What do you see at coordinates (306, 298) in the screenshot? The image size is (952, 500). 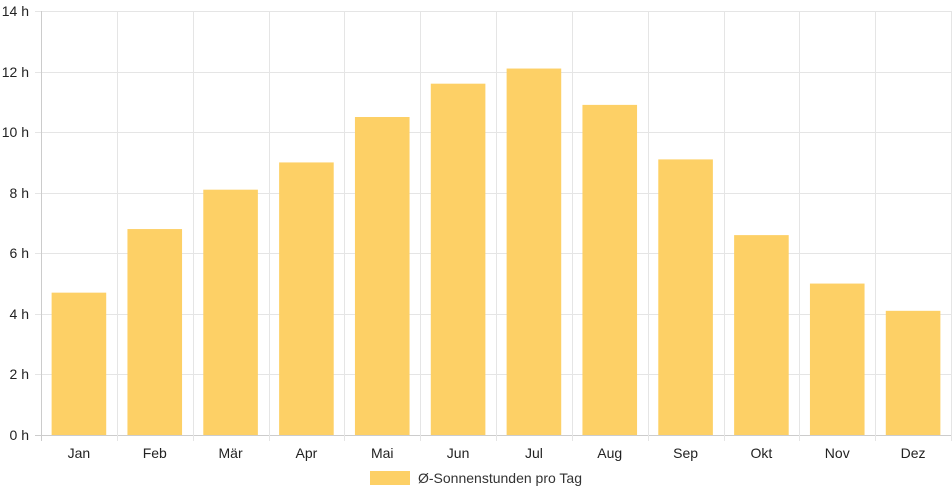 I see `bar-apr` at bounding box center [306, 298].